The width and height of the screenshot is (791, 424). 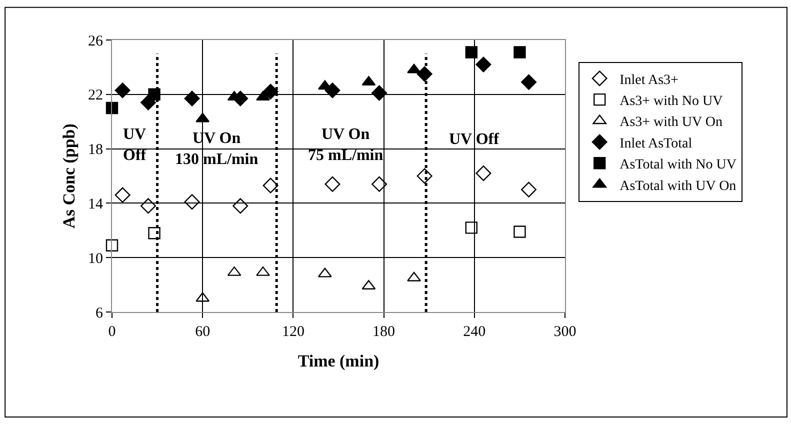 What do you see at coordinates (678, 186) in the screenshot?
I see `legend-label: AsTotal with UV On` at bounding box center [678, 186].